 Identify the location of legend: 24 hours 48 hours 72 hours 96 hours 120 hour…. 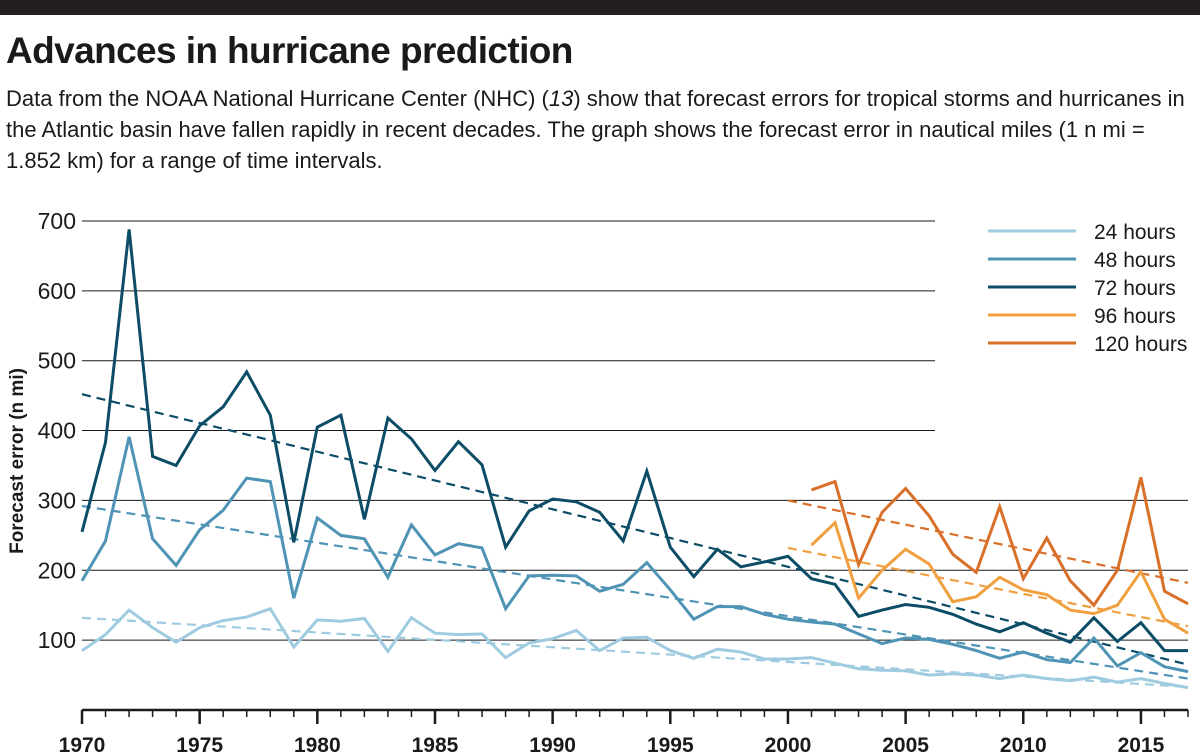
(1087, 288).